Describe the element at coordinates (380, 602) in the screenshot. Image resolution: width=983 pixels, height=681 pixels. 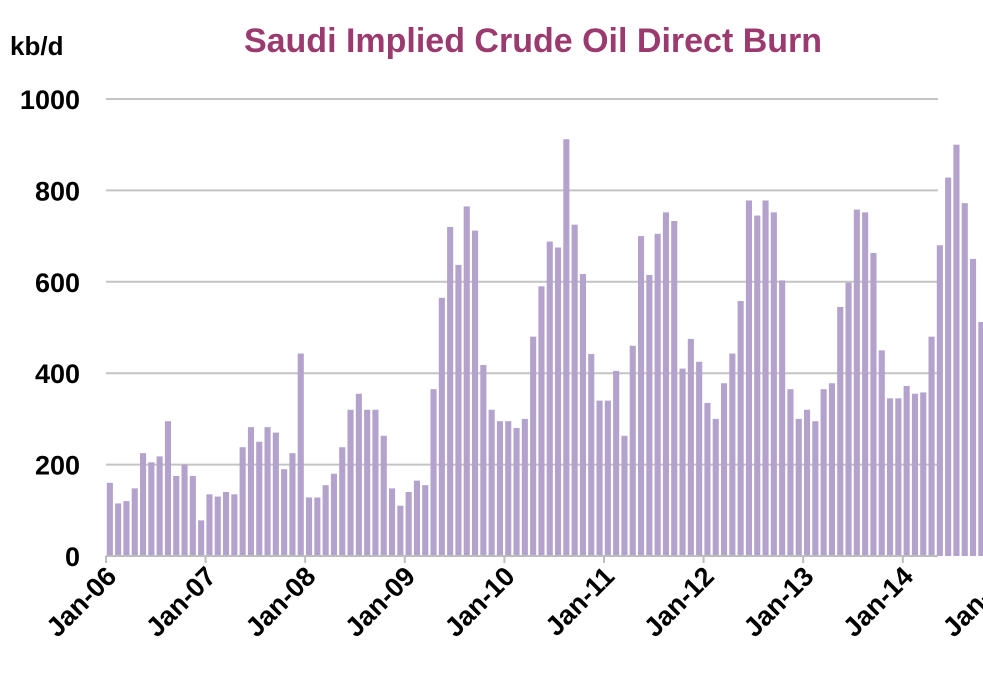
I see `x-tick-label: Jan-09` at that location.